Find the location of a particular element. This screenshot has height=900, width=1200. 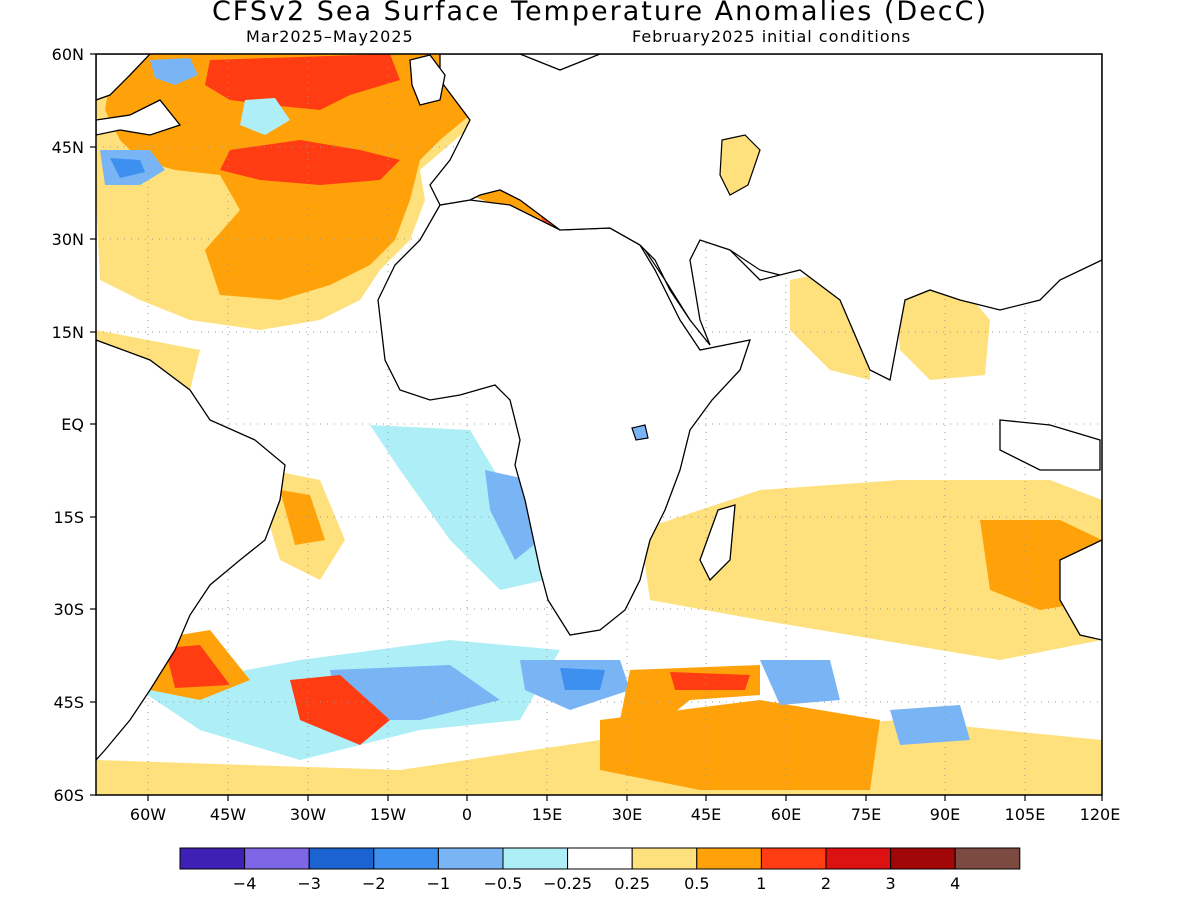

x-tick-label: 60E is located at coordinates (786, 814).